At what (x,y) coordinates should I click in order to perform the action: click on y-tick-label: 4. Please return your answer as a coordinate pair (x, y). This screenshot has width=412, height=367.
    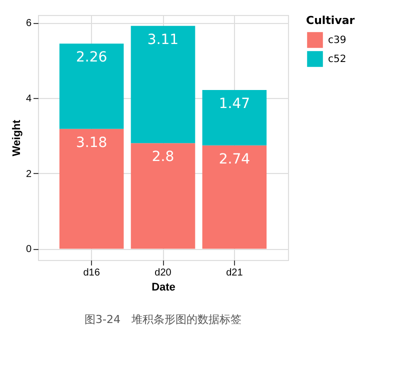
    Looking at the image, I should click on (29, 98).